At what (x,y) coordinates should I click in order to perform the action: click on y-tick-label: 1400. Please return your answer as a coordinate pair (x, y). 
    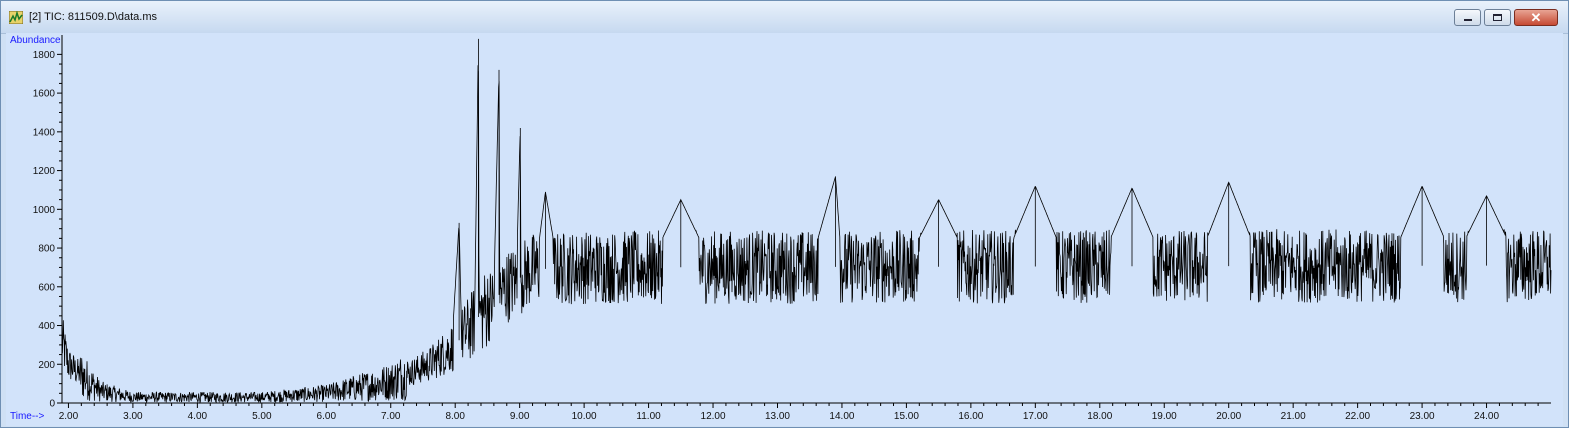
    Looking at the image, I should click on (44, 132).